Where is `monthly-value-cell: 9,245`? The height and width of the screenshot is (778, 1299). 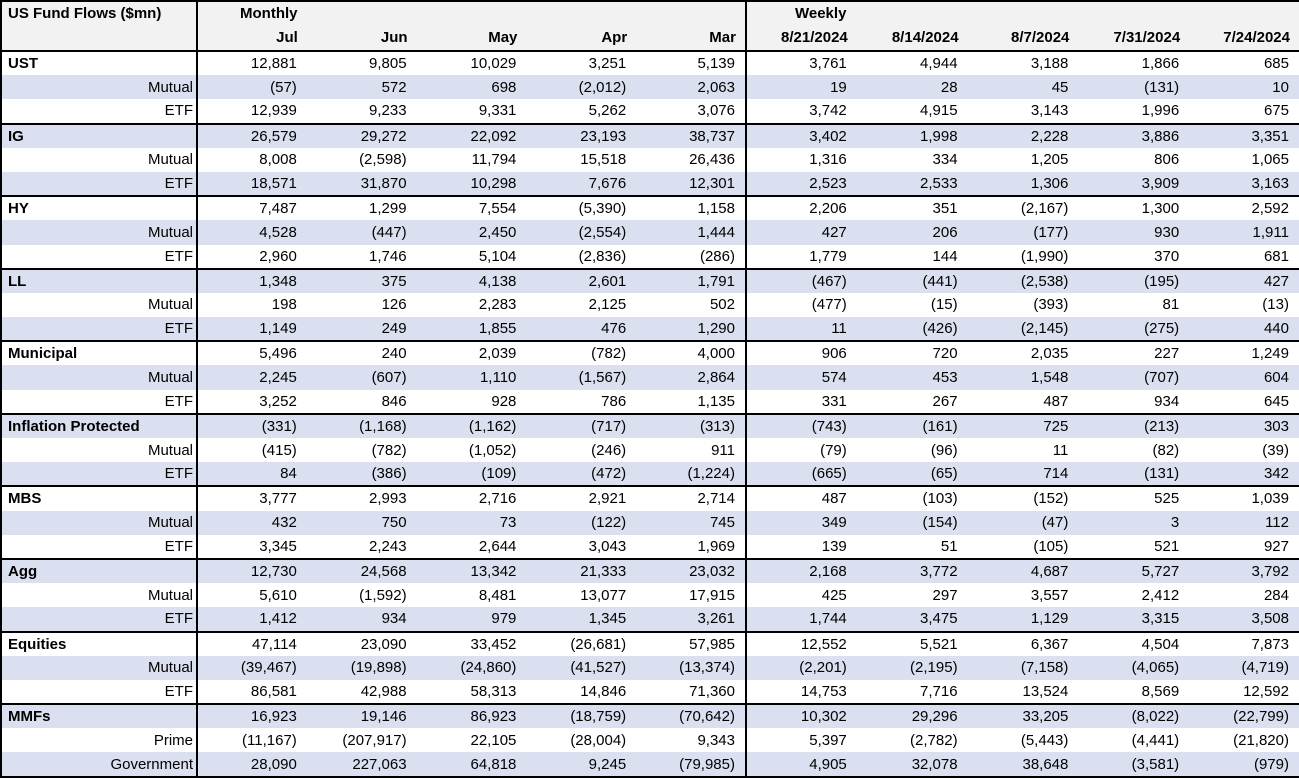
monthly-value-cell: 9,245 is located at coordinates (581, 764).